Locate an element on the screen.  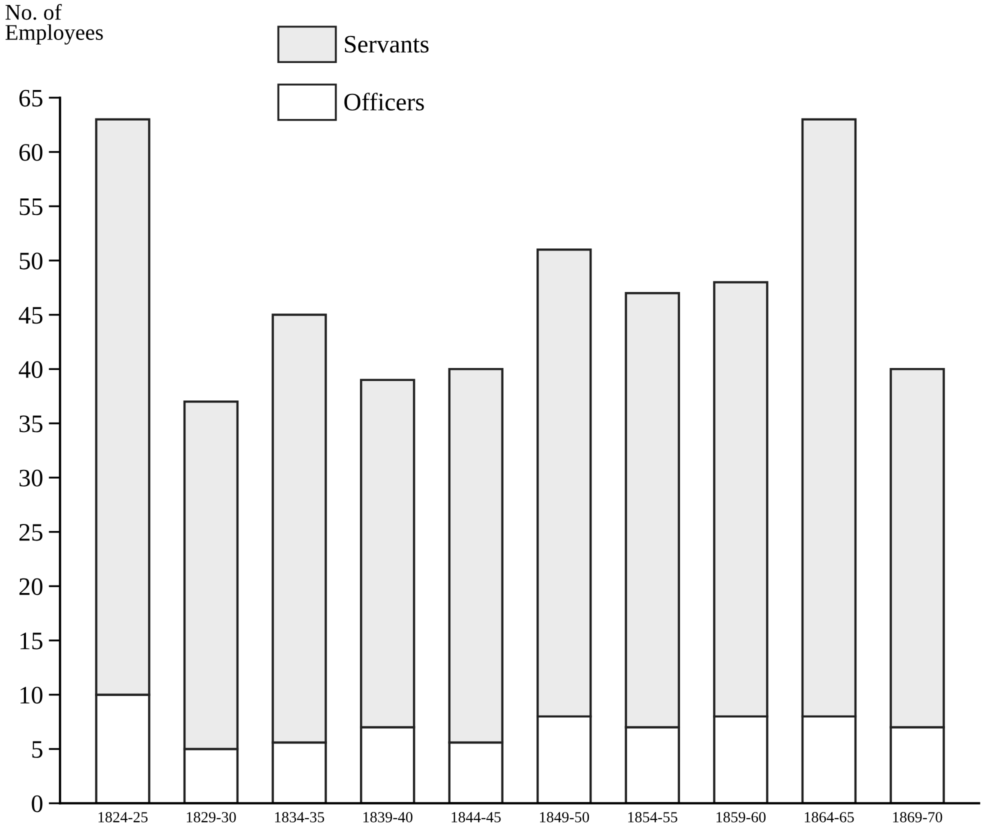
y-tick-label: 5 is located at coordinates (37, 749).